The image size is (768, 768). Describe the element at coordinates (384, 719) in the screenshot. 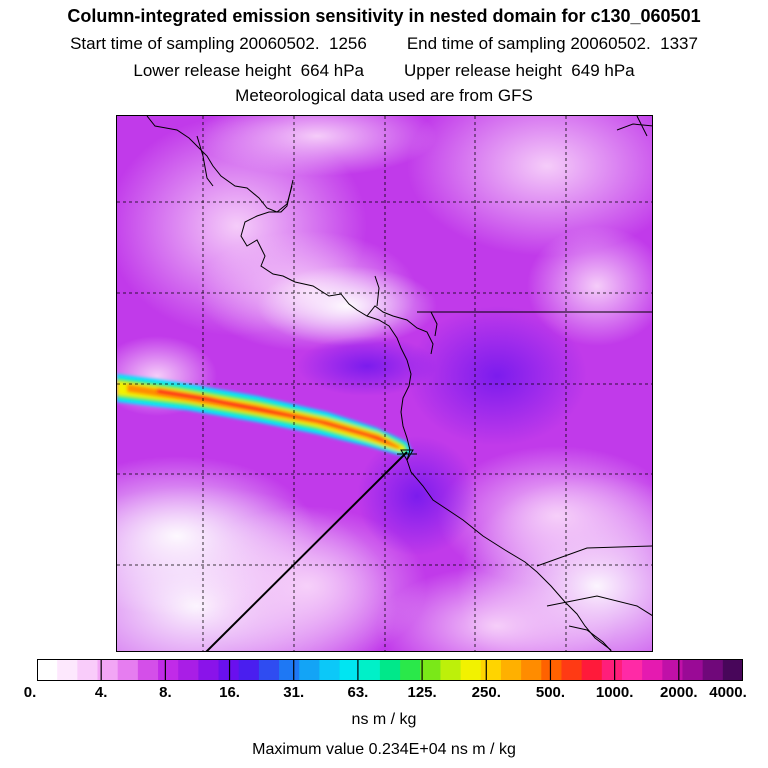

I see `colorbar-unit-label: ns m / kg` at that location.